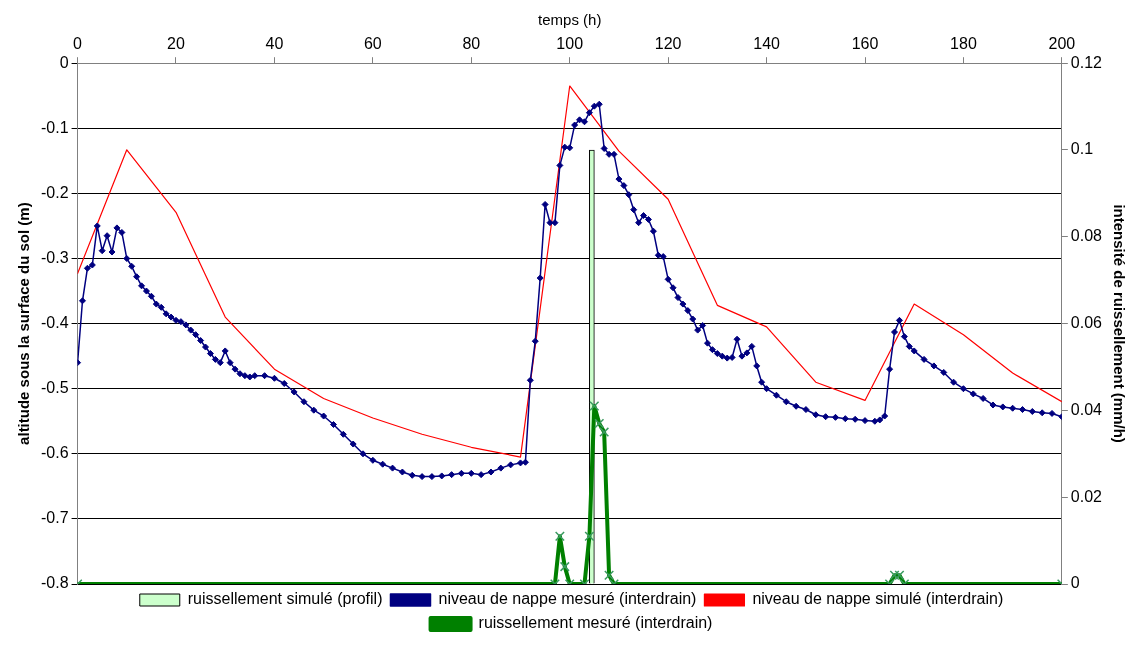 This screenshot has width=1143, height=650. Describe the element at coordinates (668, 44) in the screenshot. I see `x-tick-label: 120` at that location.